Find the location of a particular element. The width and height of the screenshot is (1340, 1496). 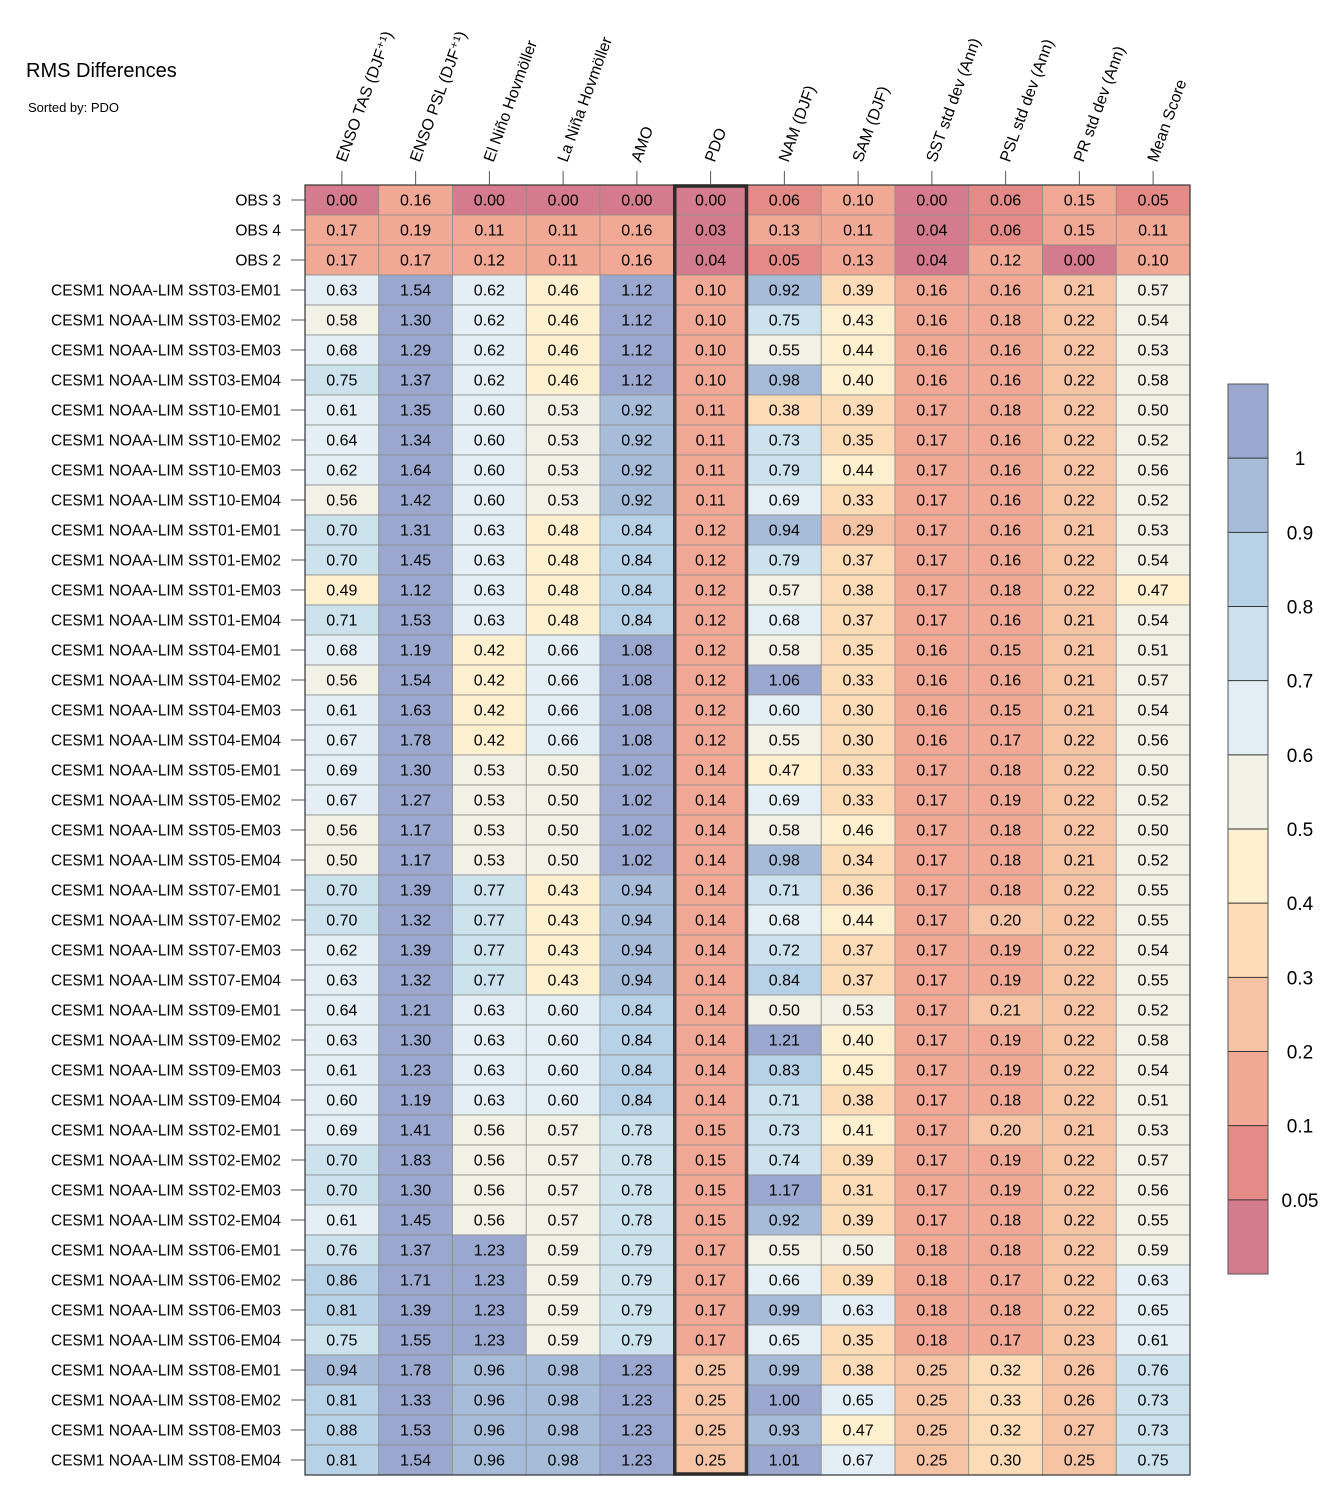

row-label: CESM1 NOAA-LIM SST05-EM03 is located at coordinates (166, 831).